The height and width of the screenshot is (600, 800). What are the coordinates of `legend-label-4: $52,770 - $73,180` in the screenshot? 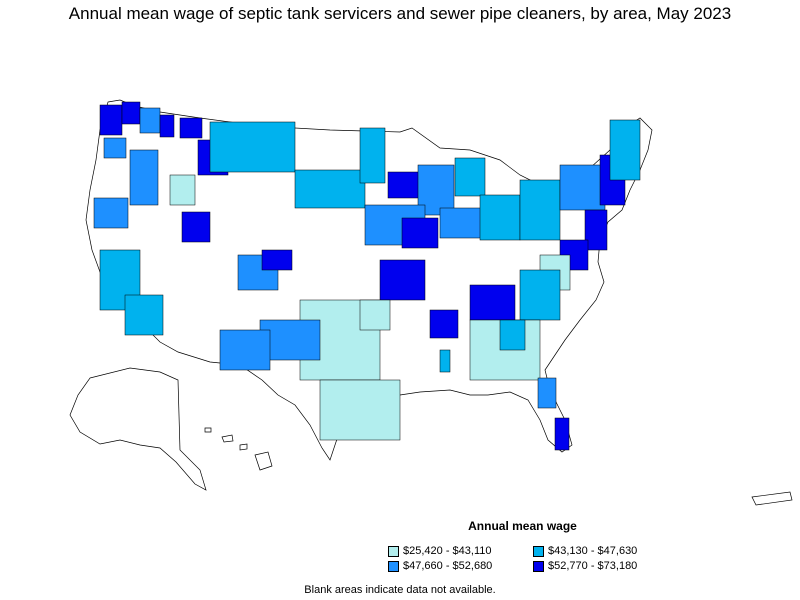 It's located at (593, 566).